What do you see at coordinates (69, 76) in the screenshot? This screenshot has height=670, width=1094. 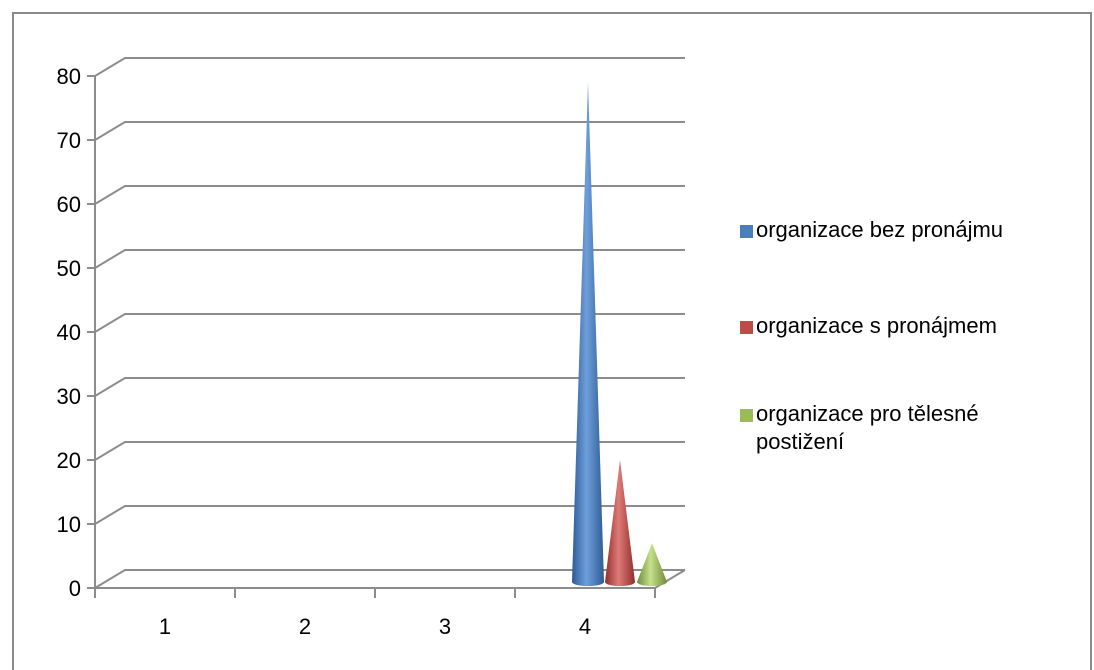 I see `y-tick-label: 80` at bounding box center [69, 76].